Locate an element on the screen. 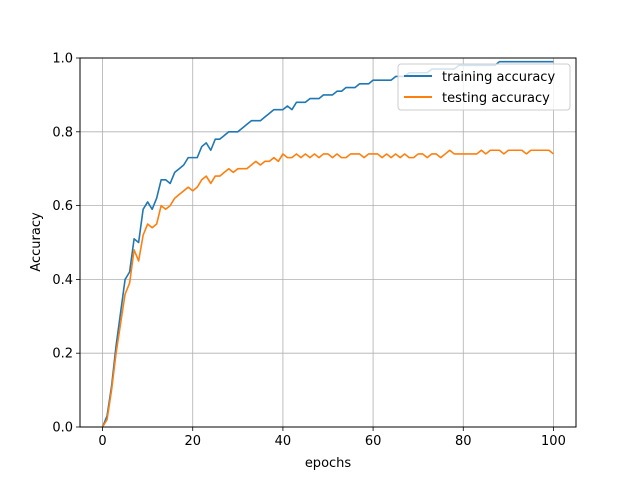  legend: training accuracy testing accuracy is located at coordinates (484, 87).